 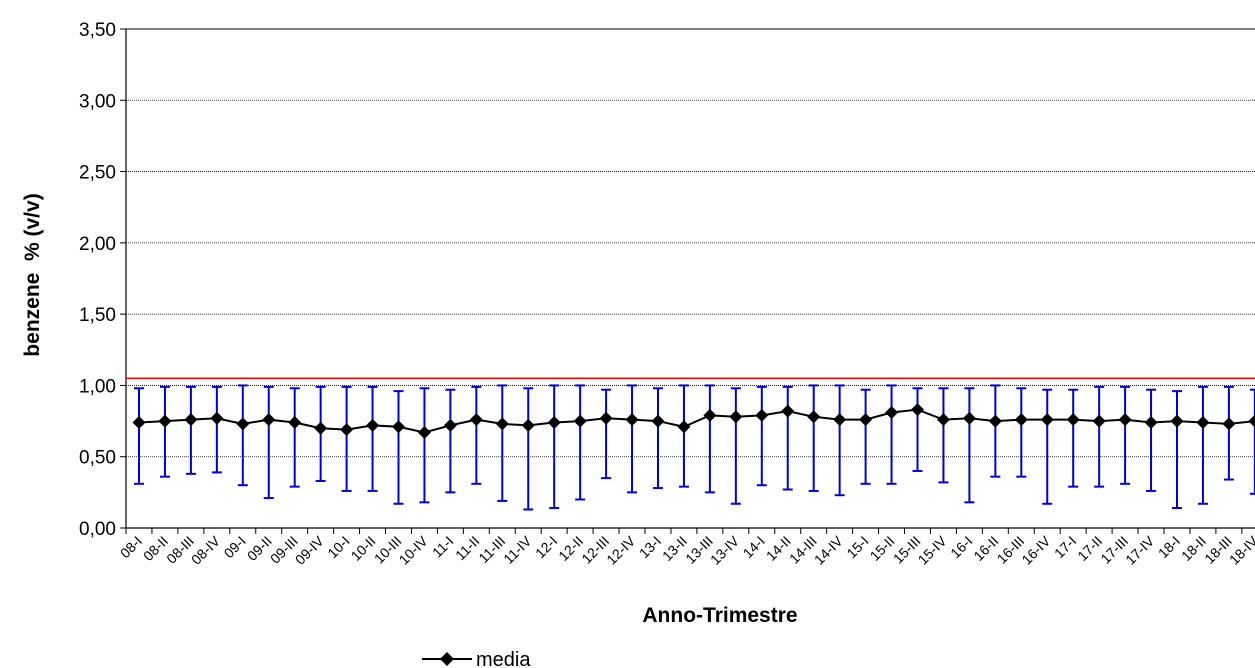 What do you see at coordinates (546, 547) in the screenshot?
I see `x-tick-label: 12-I` at bounding box center [546, 547].